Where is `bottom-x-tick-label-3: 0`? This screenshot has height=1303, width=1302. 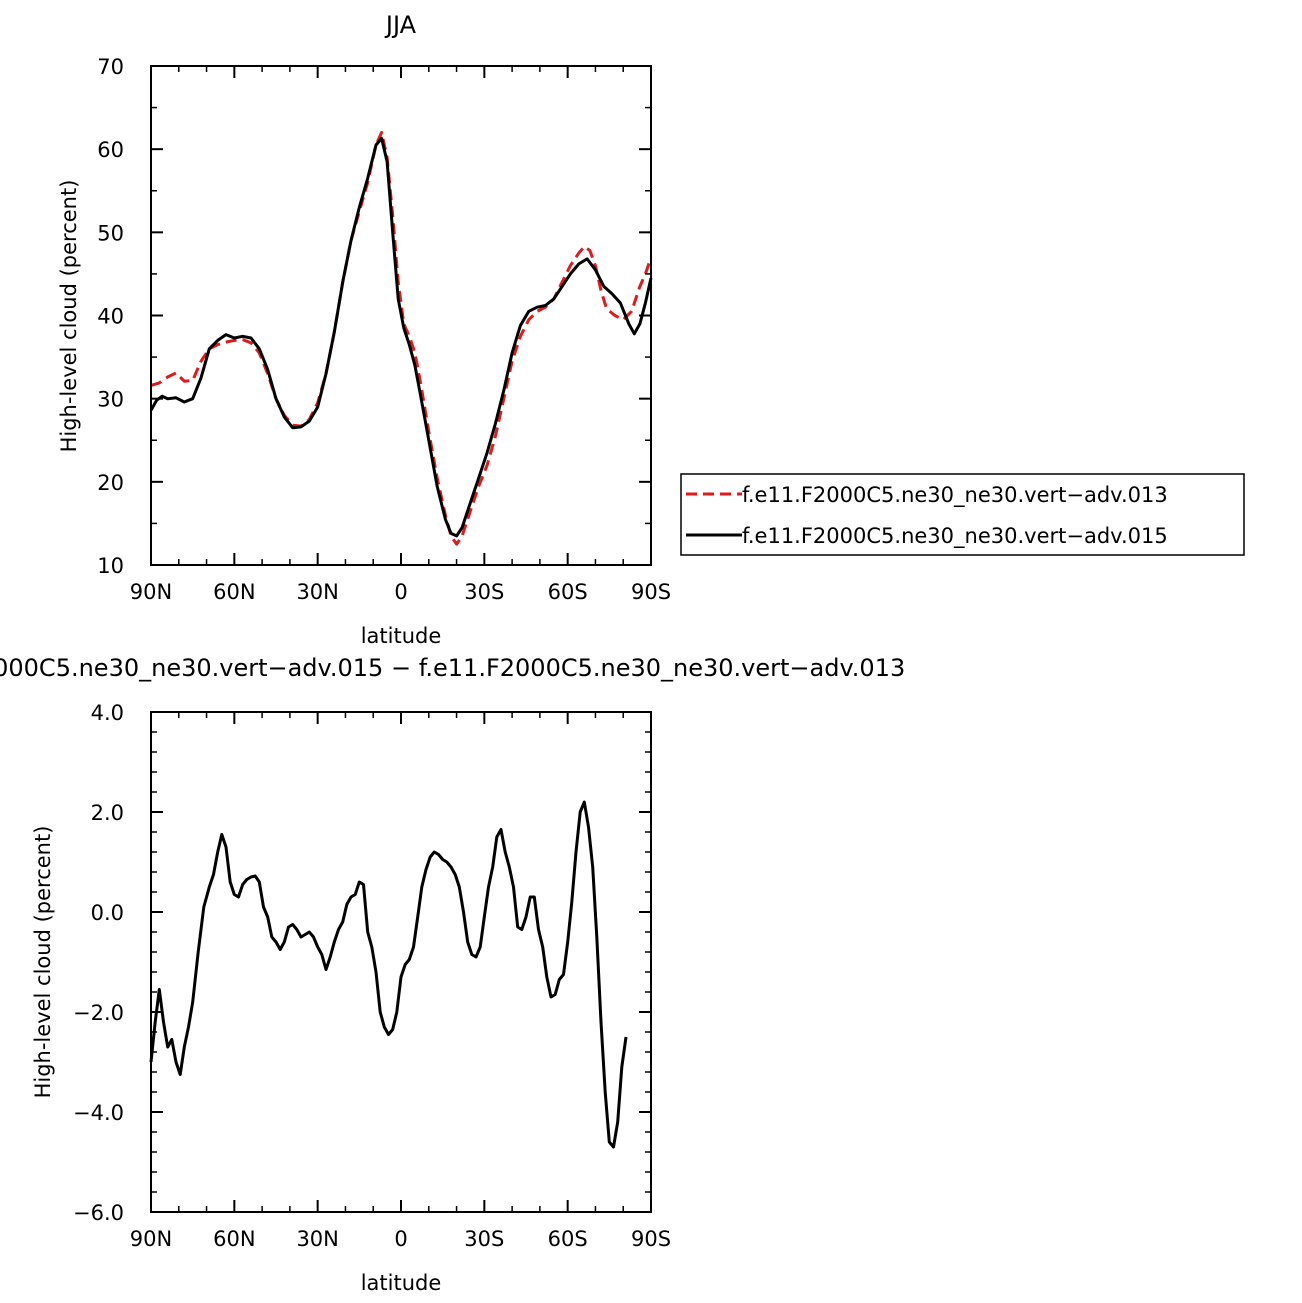
bottom-x-tick-label-3: 0 is located at coordinates (400, 1239).